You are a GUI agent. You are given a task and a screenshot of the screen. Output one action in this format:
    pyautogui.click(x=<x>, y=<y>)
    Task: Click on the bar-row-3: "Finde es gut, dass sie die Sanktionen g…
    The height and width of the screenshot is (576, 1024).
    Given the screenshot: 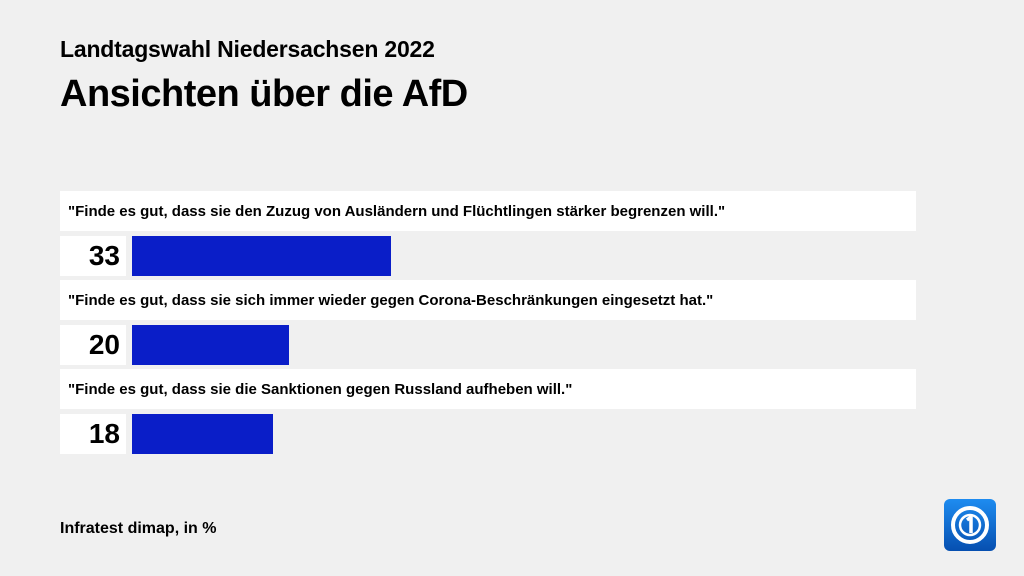 What is the action you would take?
    pyautogui.click(x=488, y=413)
    